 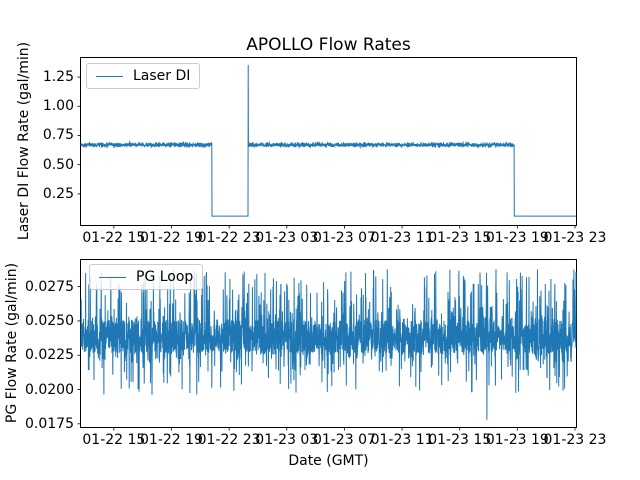 I want to click on pg-loop-legend: PG Loop, so click(x=146, y=277).